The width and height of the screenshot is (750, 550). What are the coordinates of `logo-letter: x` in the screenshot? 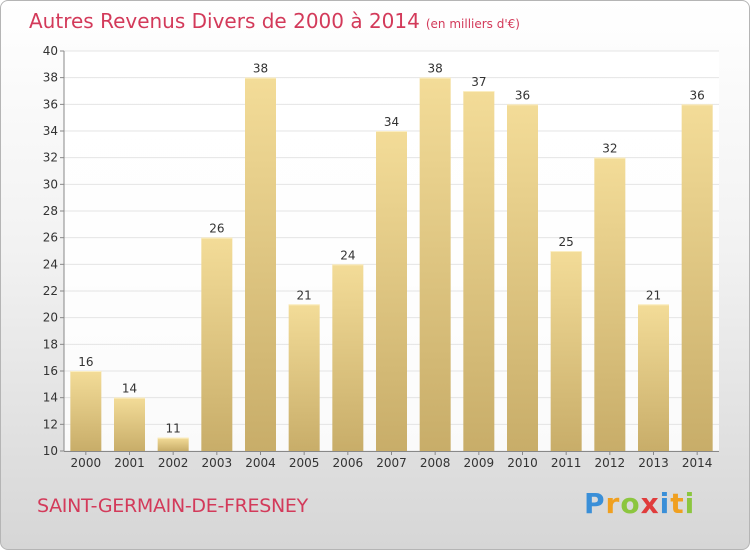 It's located at (650, 503).